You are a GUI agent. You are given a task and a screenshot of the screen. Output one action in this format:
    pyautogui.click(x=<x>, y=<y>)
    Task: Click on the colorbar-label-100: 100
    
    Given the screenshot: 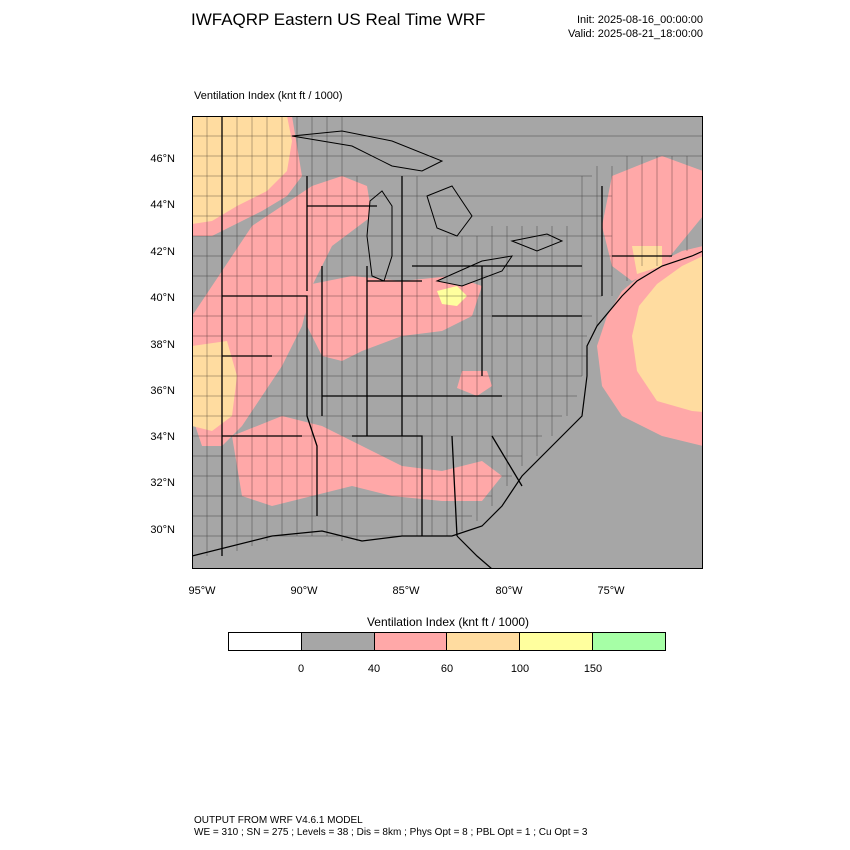 What is the action you would take?
    pyautogui.click(x=520, y=669)
    